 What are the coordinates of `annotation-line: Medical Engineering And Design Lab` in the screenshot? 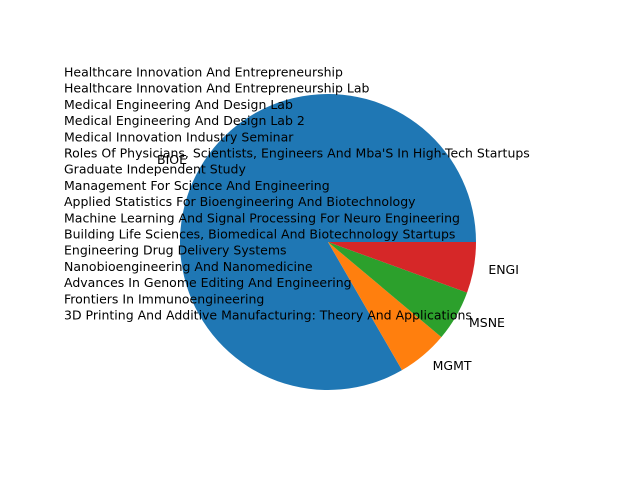 It's located at (178, 104).